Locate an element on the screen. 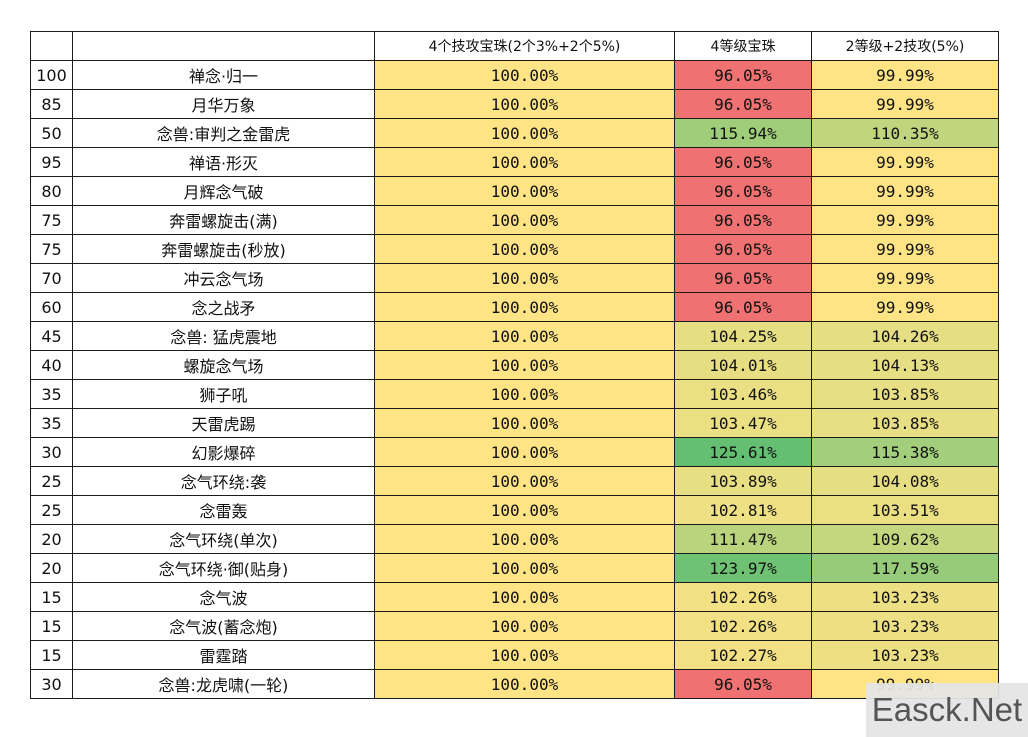  table-row: 60 念之战矛 100.00% 96.05% 99.99% is located at coordinates (514, 307).